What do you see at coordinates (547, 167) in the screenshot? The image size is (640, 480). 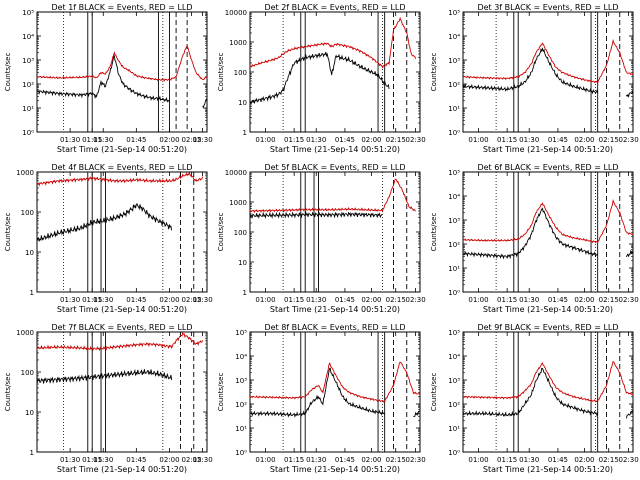 I see `panel-title: Det 6f BLACK = Events, RED = LLD` at bounding box center [547, 167].